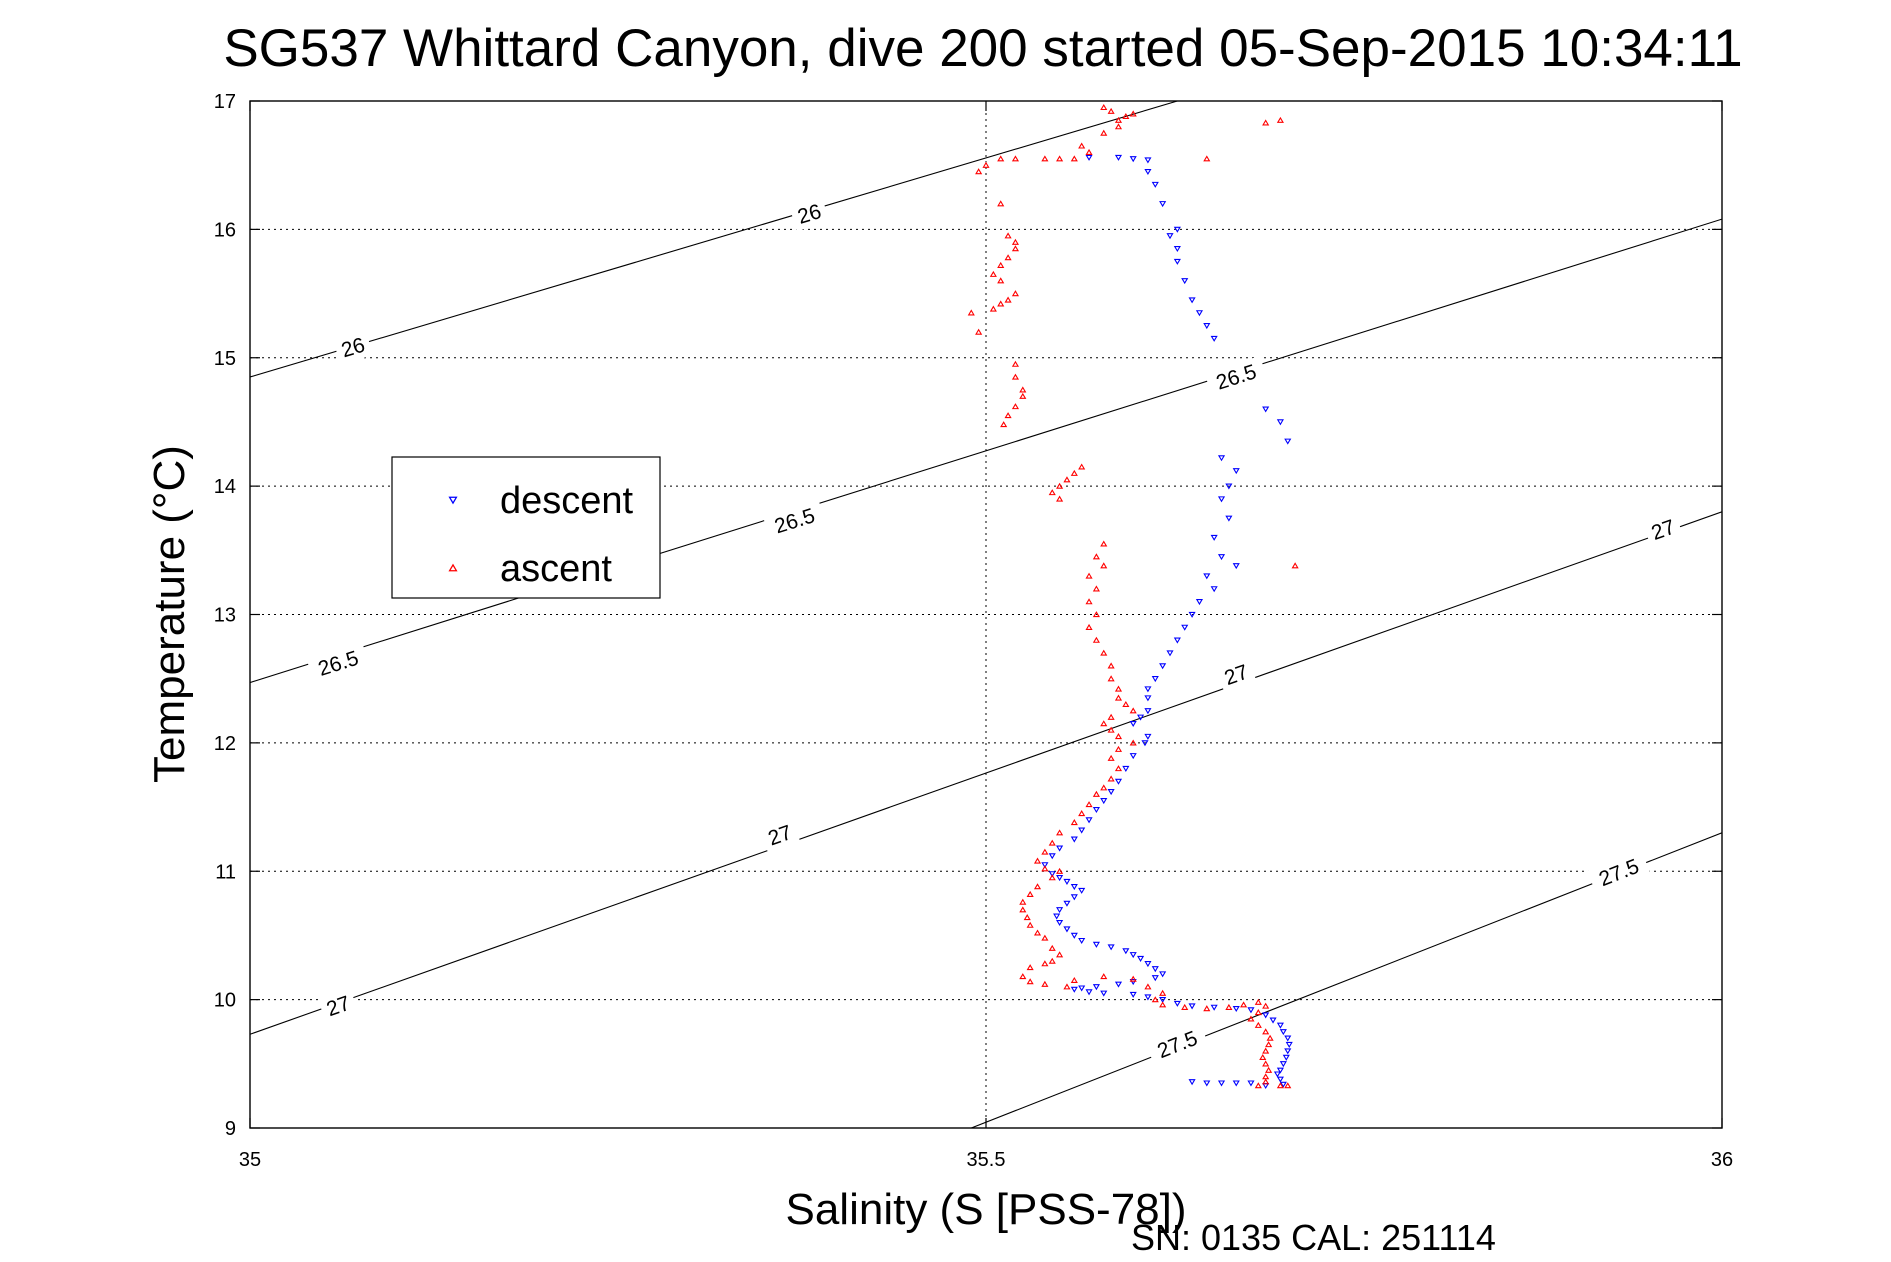 This screenshot has height=1262, width=1891. What do you see at coordinates (169, 614) in the screenshot?
I see `y-axis-title: Temperature (°C)` at bounding box center [169, 614].